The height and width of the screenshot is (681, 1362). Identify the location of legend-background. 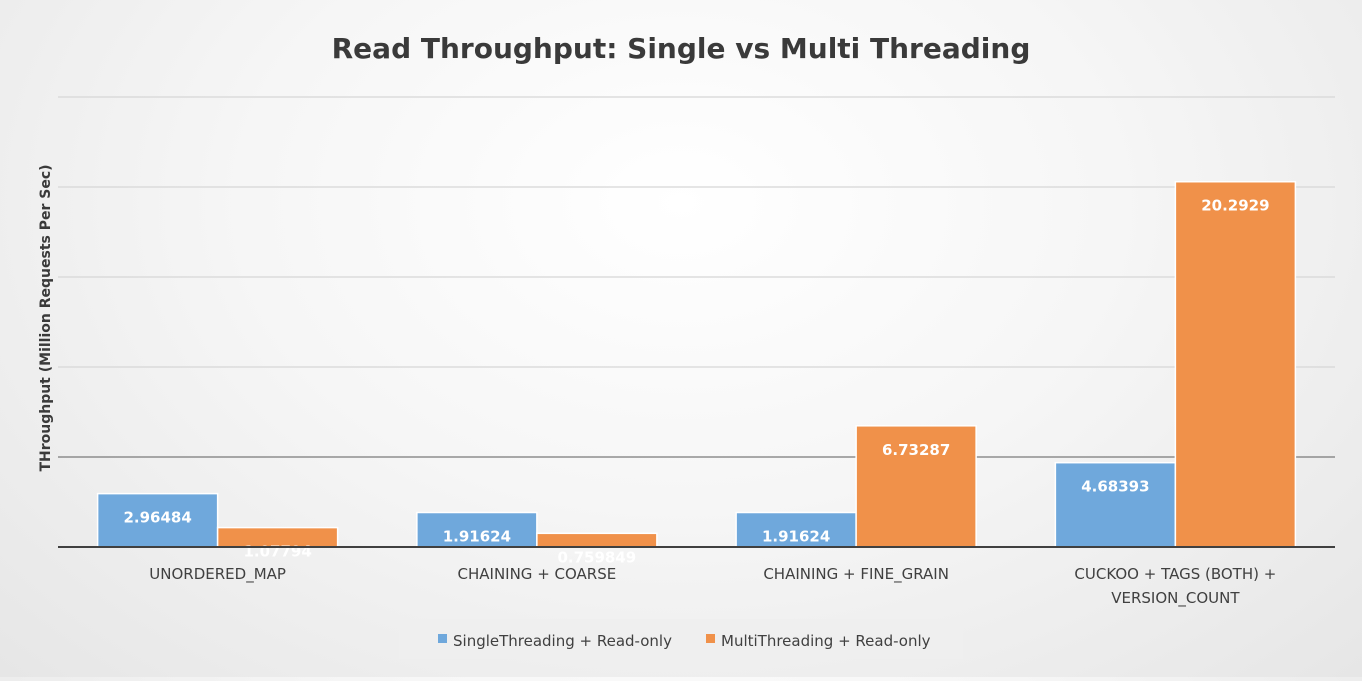
(681, 639).